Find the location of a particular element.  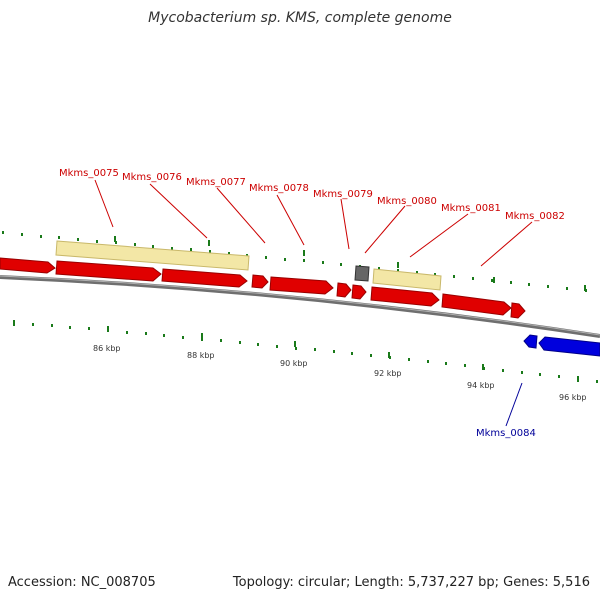

inner-tick-row is located at coordinates (305, 351).